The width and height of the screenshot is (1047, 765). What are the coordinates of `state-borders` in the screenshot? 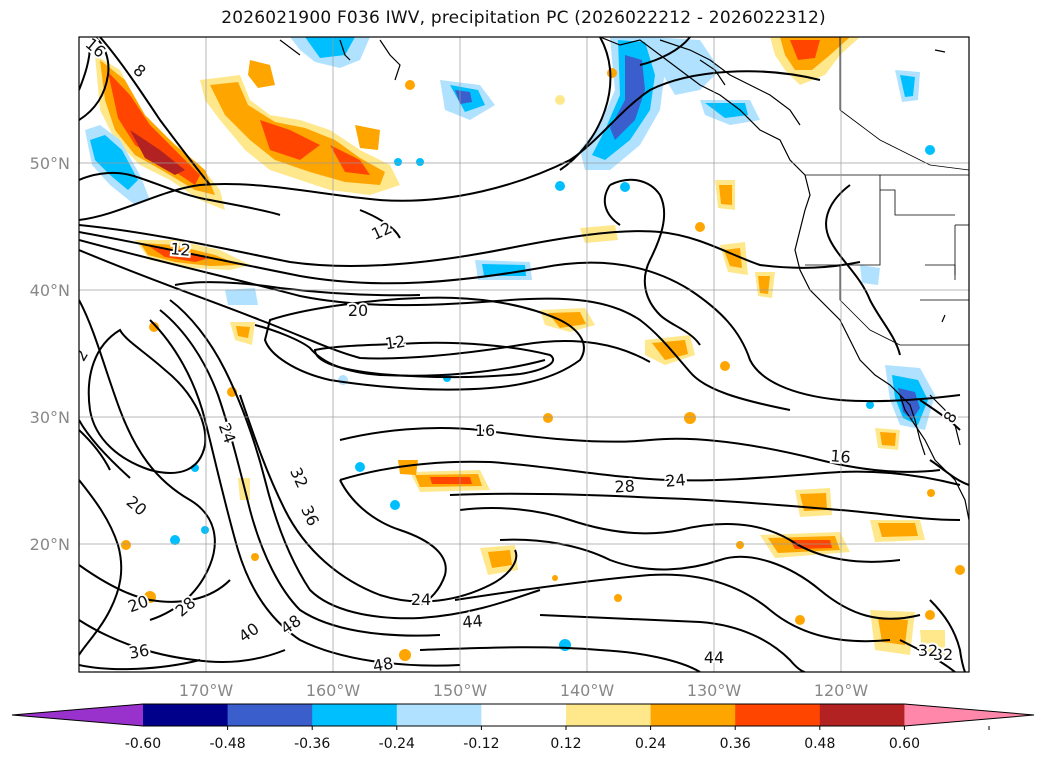 It's located at (887, 191).